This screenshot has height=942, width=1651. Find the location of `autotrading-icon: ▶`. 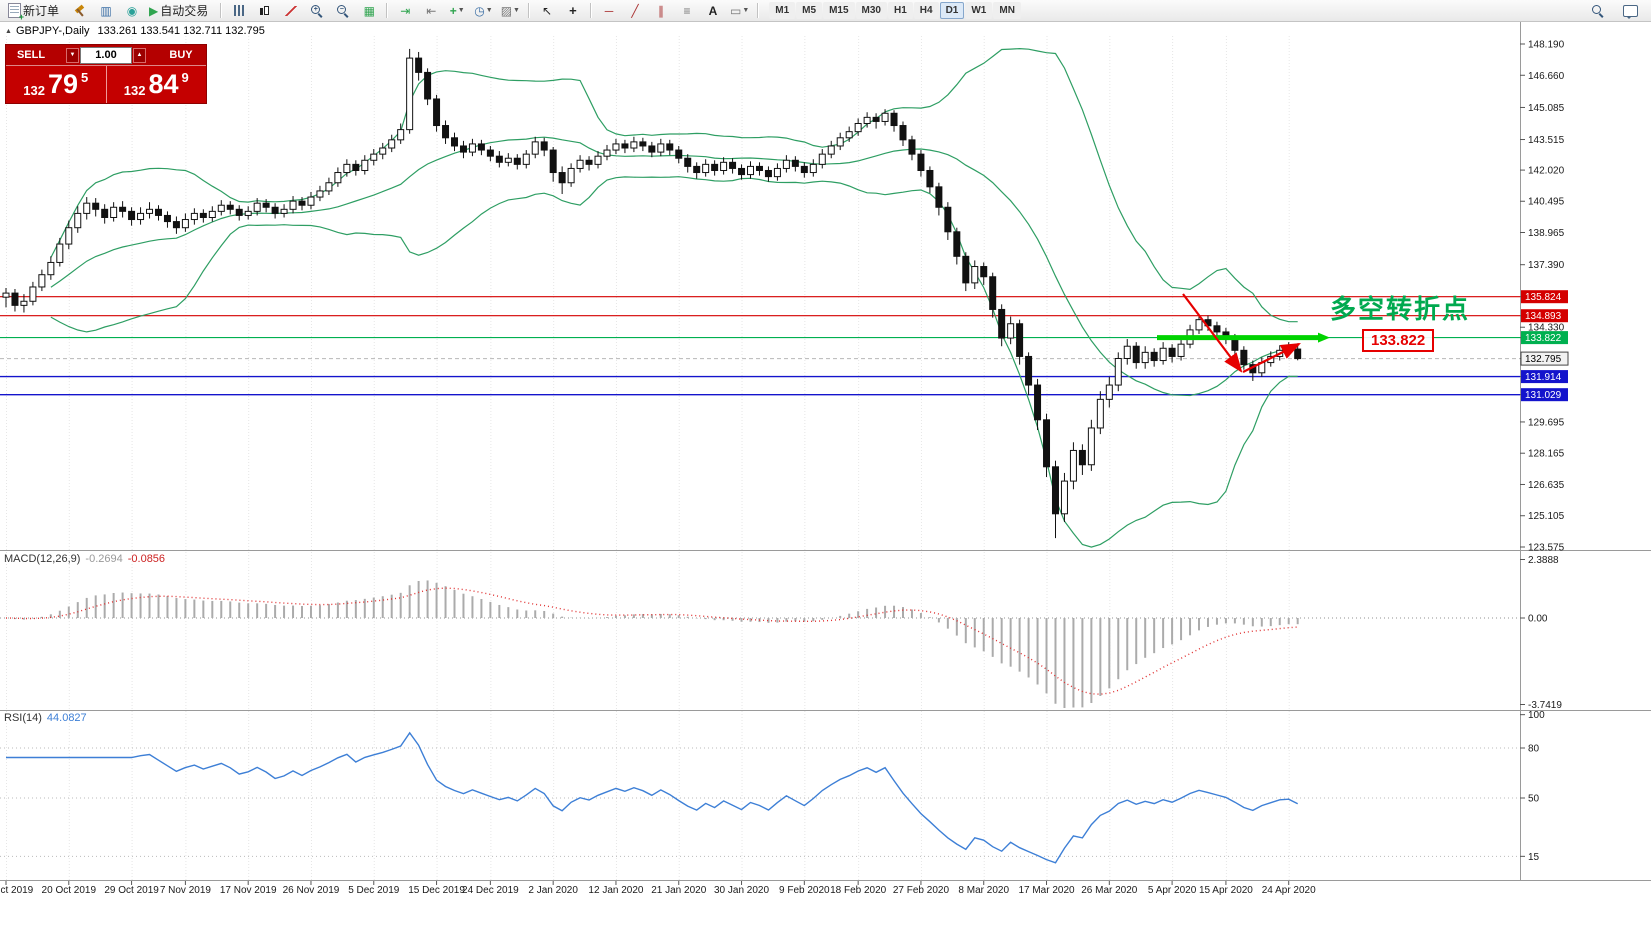

autotrading-icon: ▶ is located at coordinates (154, 10).